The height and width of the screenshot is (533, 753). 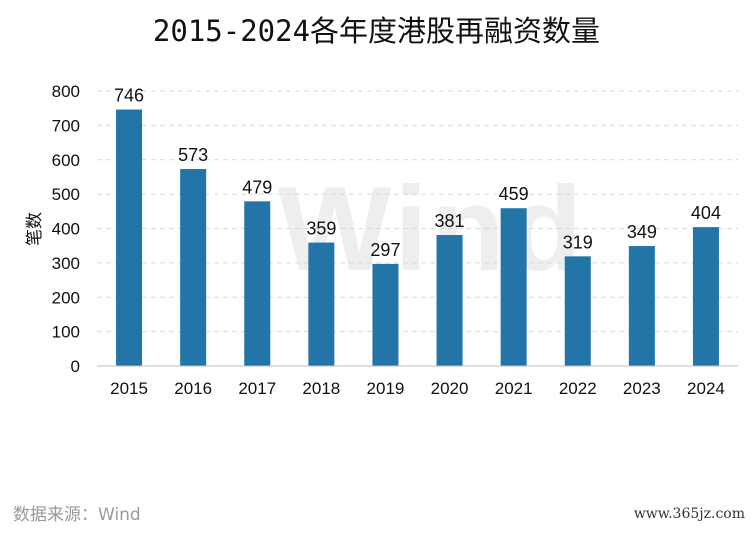 I want to click on y-tick-label: 800, so click(x=66, y=91).